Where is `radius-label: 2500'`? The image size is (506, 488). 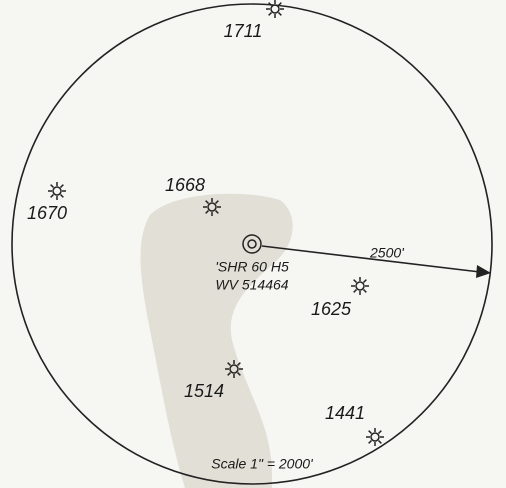 radius-label: 2500' is located at coordinates (387, 253).